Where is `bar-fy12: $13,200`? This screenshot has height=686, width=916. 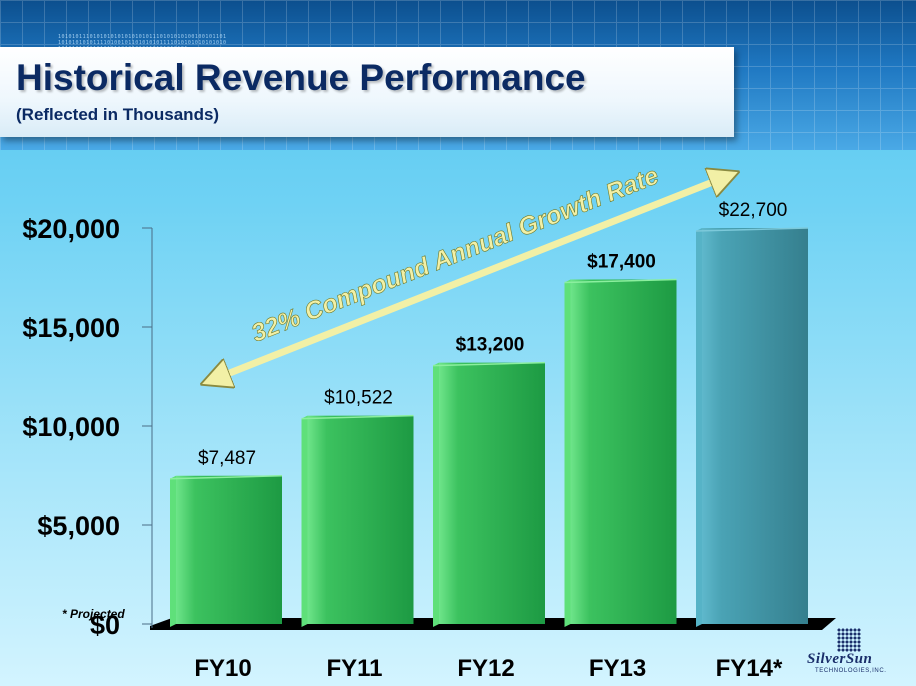
bar-fy12: $13,200 is located at coordinates (489, 481).